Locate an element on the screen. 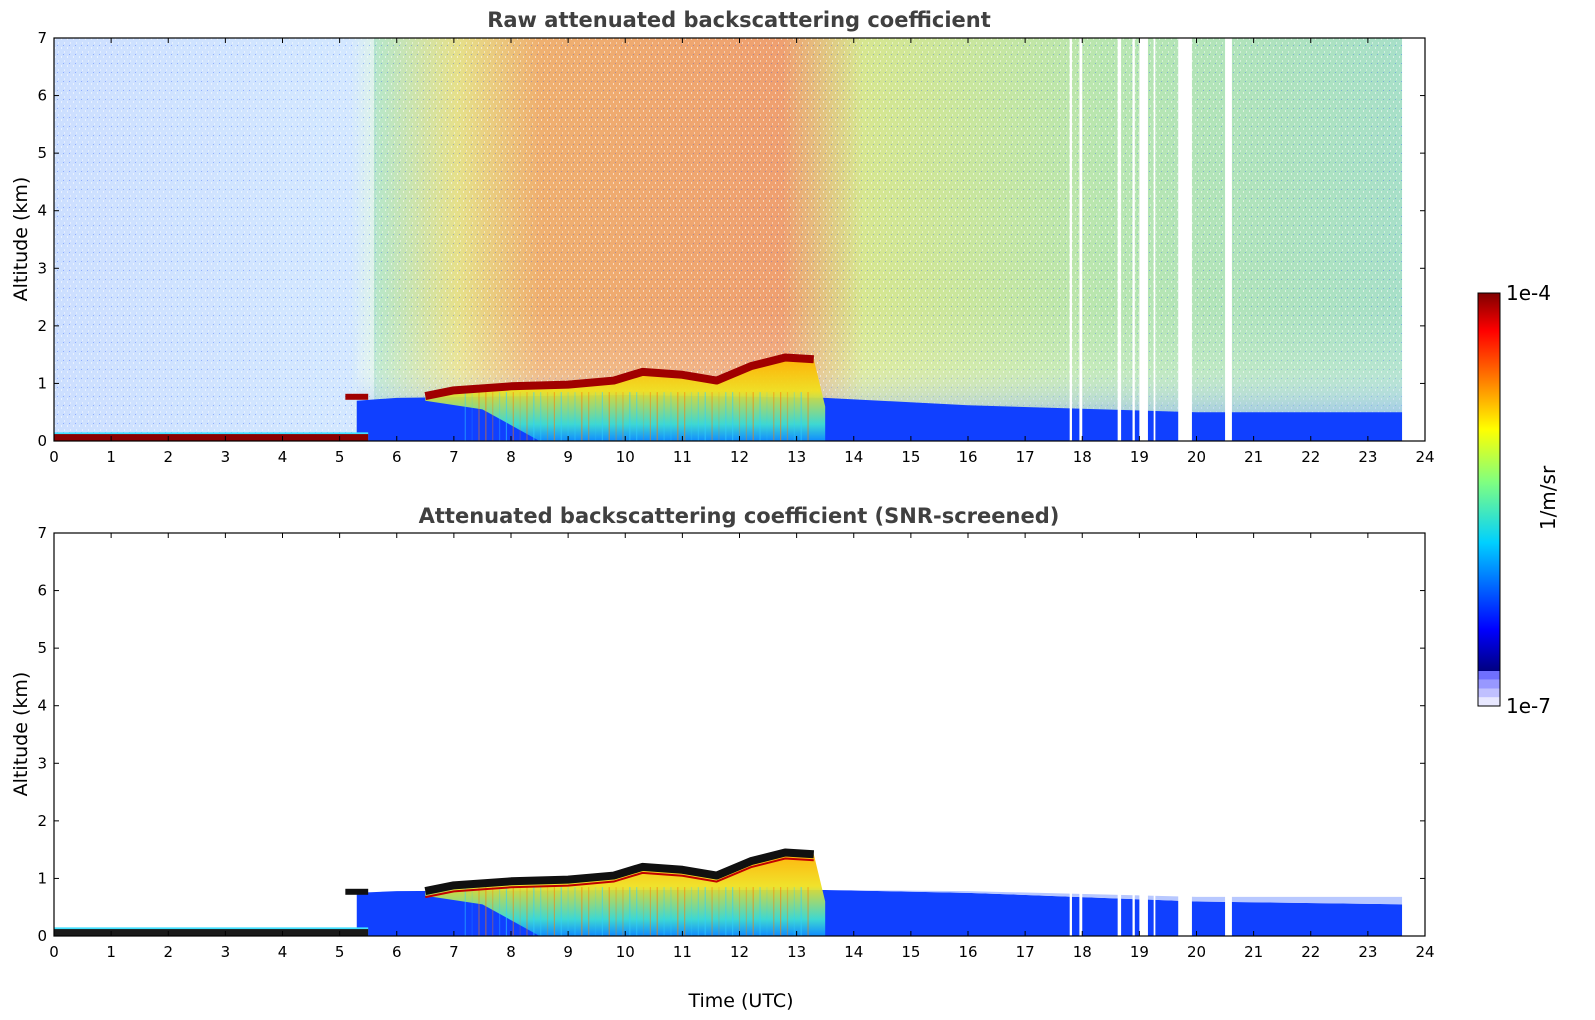 This screenshot has height=1020, width=1595. raw-x-tick-label: 3 is located at coordinates (226, 457).